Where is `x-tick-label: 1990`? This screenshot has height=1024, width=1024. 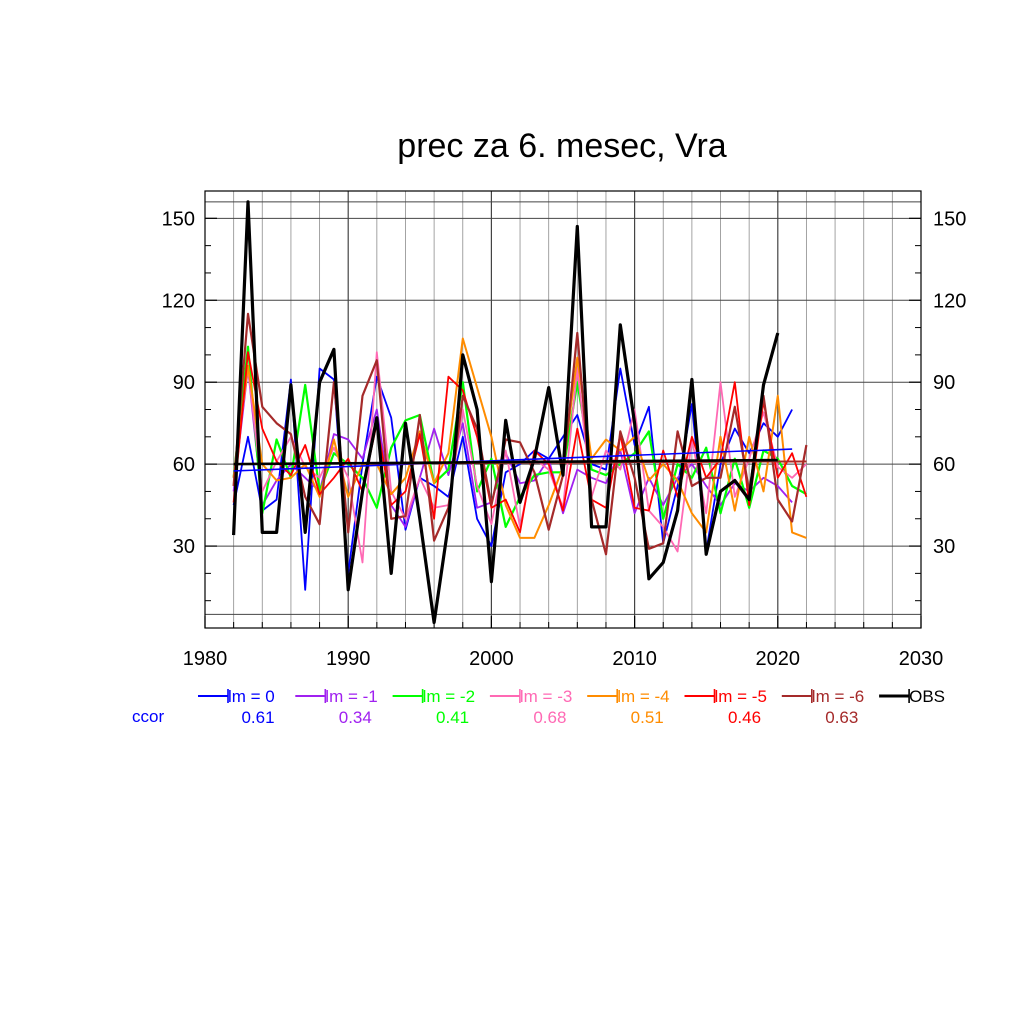
x-tick-label: 1990 is located at coordinates (348, 659).